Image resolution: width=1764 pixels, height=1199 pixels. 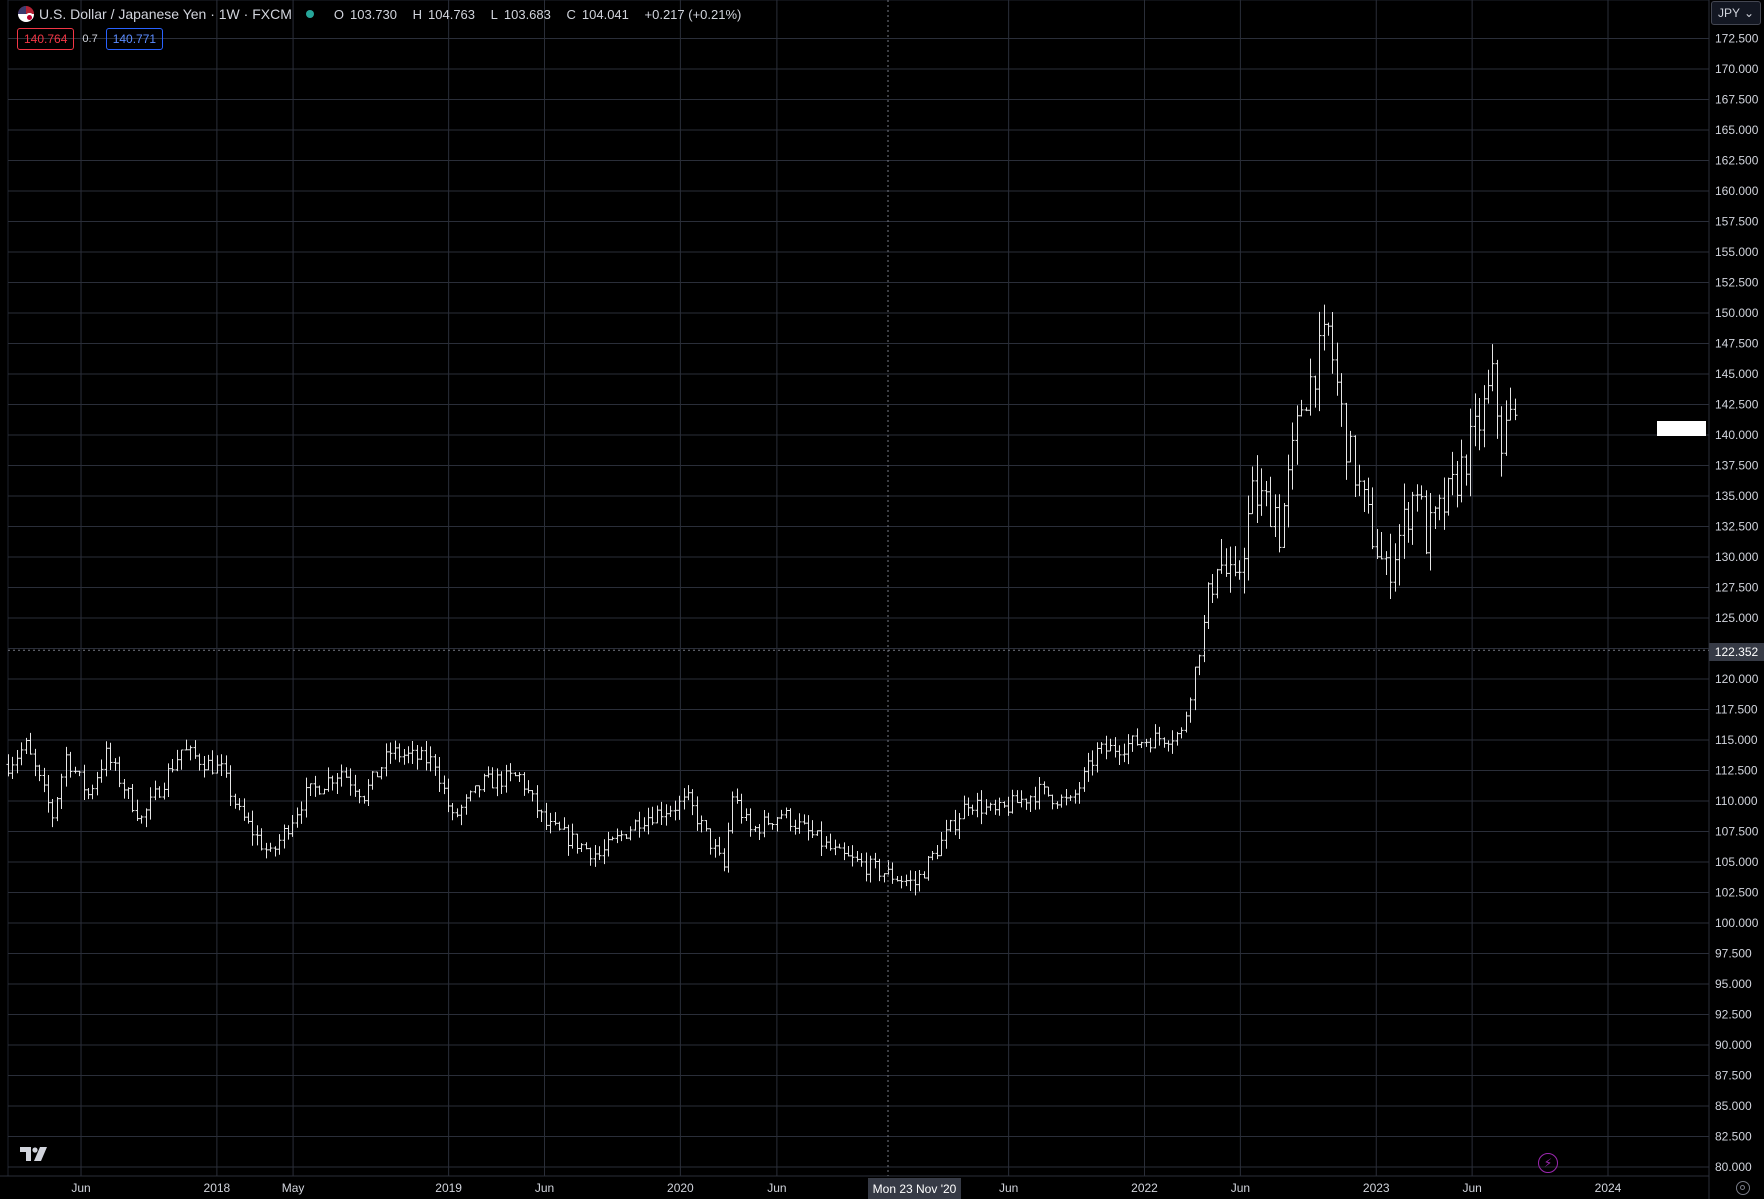 What do you see at coordinates (217, 1188) in the screenshot?
I see `time-tick-label: 2018` at bounding box center [217, 1188].